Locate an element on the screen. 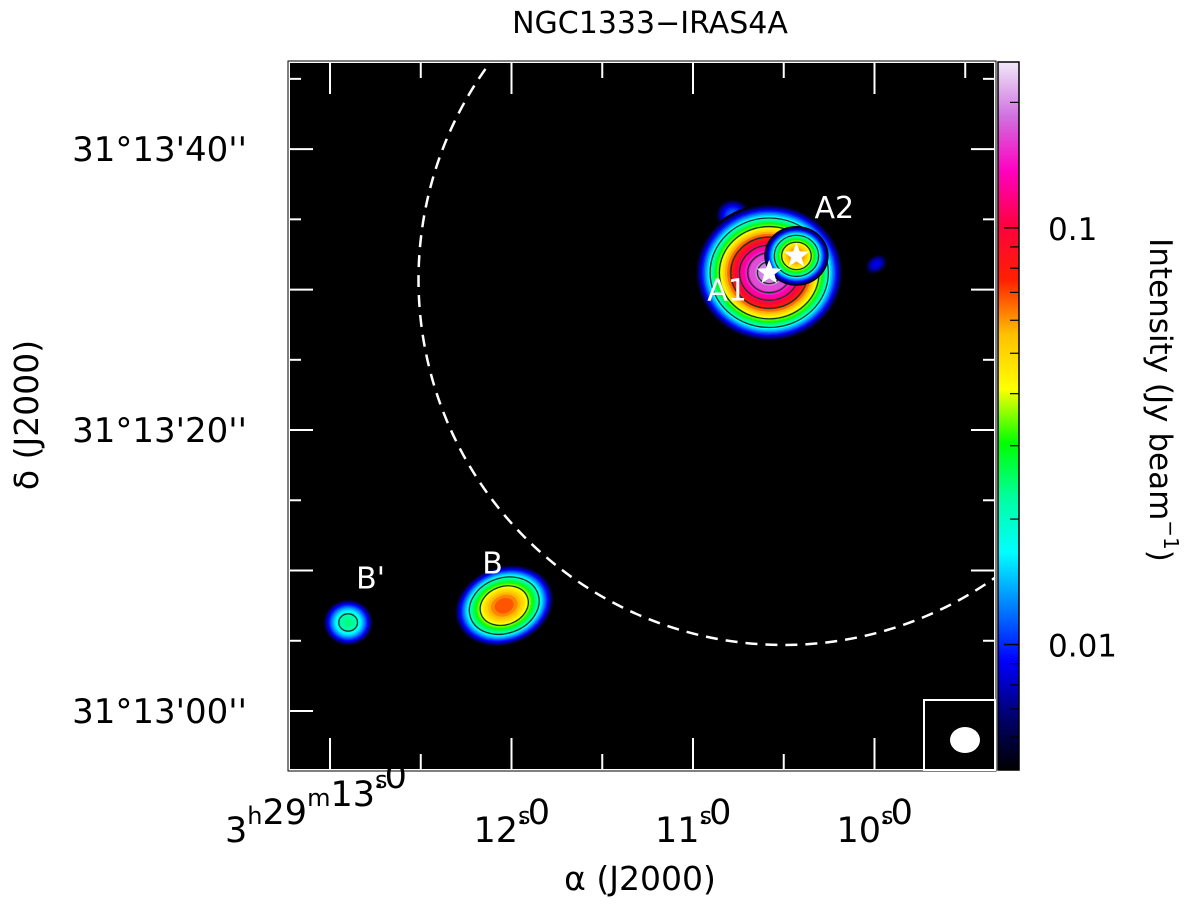  colorbar-label: Intensity (Jy beam−1) is located at coordinates (1162, 400).